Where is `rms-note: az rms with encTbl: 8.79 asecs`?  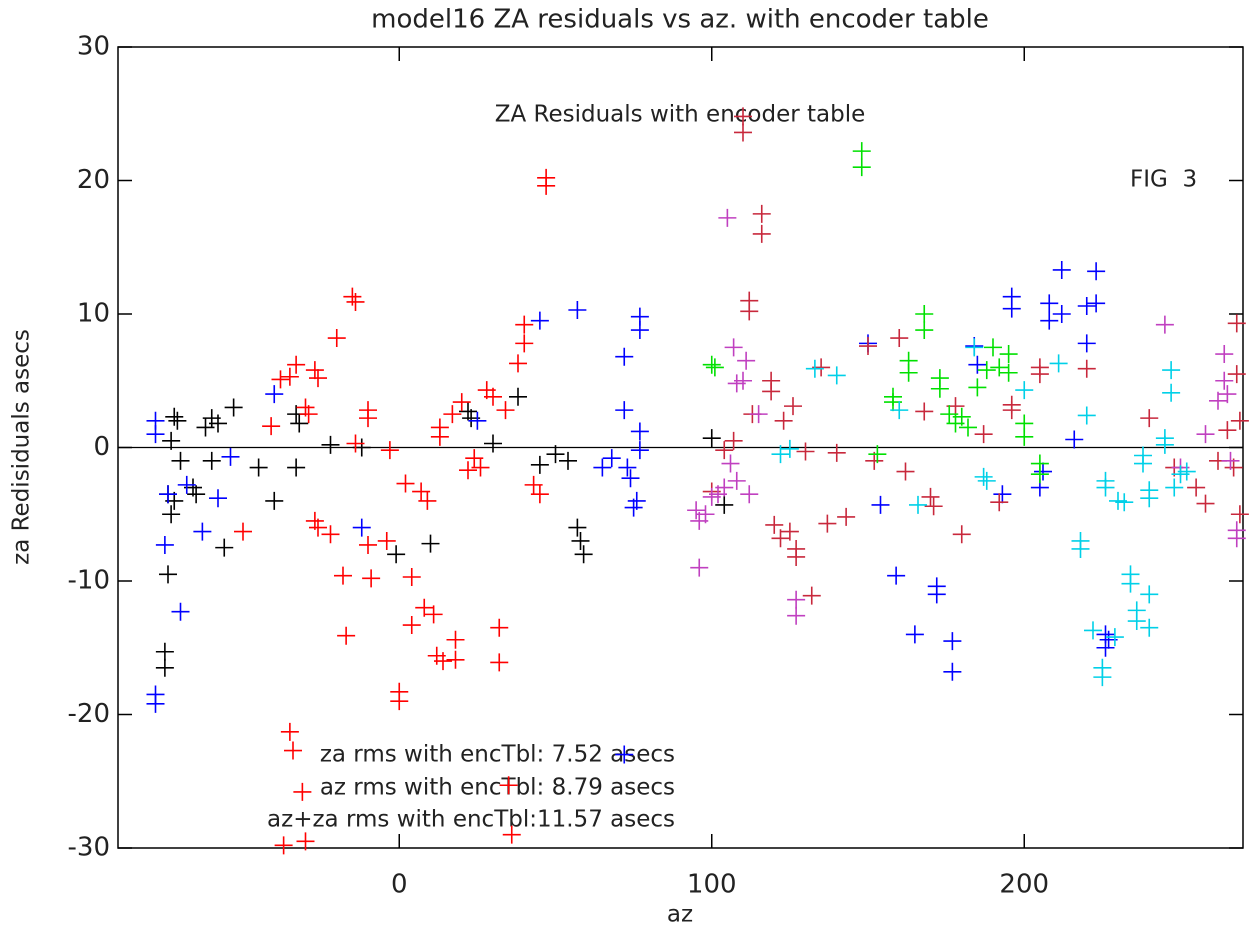
rms-note: az rms with encTbl: 8.79 asecs is located at coordinates (497, 788).